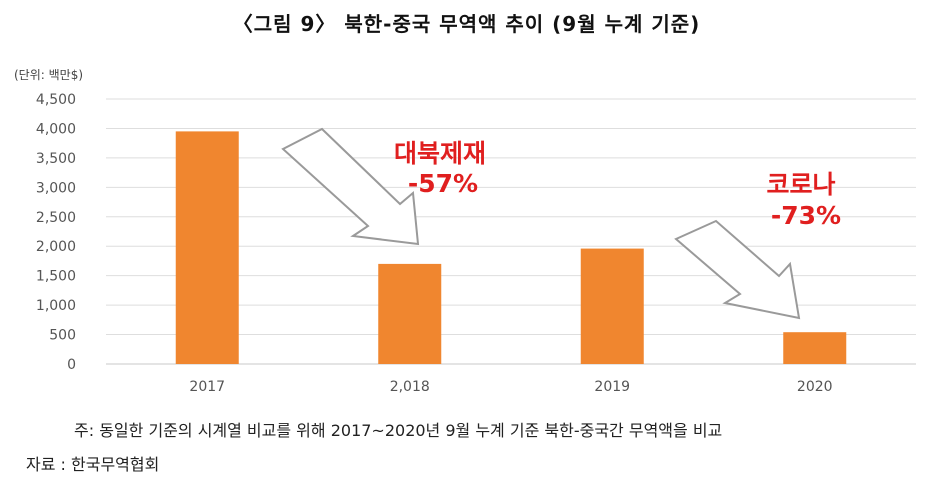  I want to click on down-arrow-sanctions, so click(350, 186).